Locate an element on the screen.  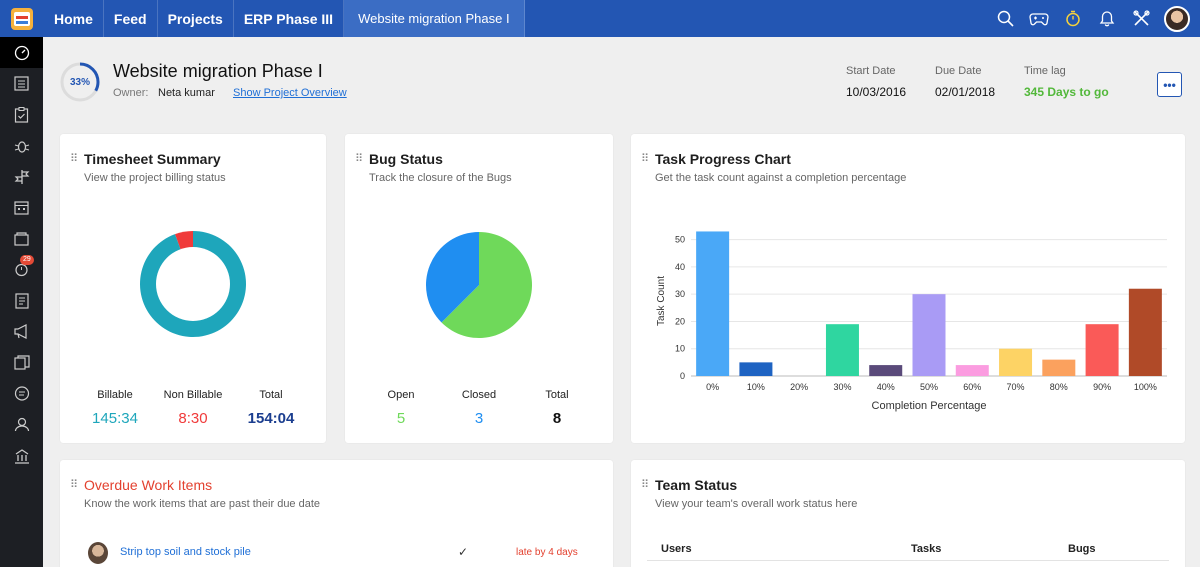
users-icon is located at coordinates (21, 424).